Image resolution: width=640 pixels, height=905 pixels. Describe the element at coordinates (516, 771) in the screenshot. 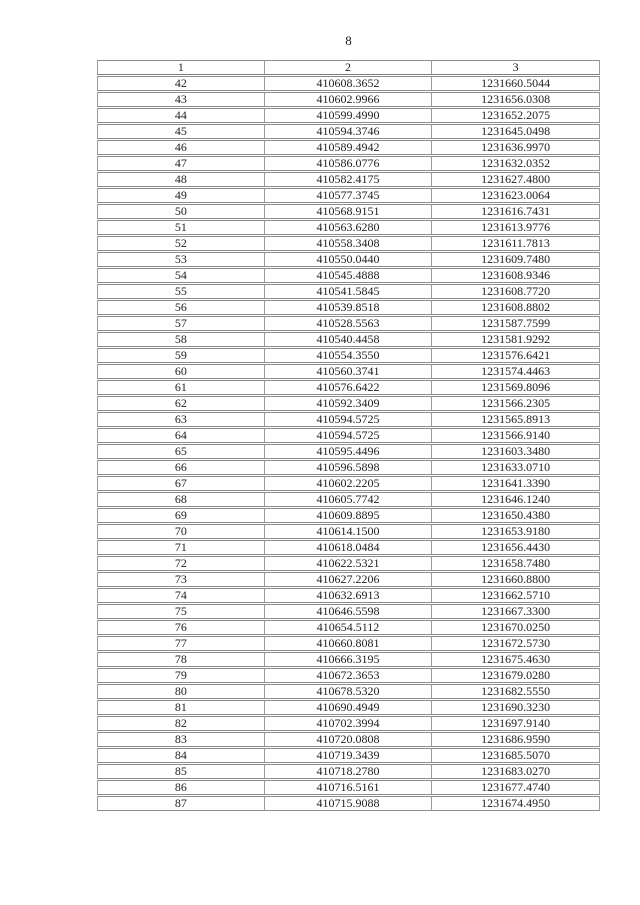

I see `table-cell: 1231683.0270` at that location.